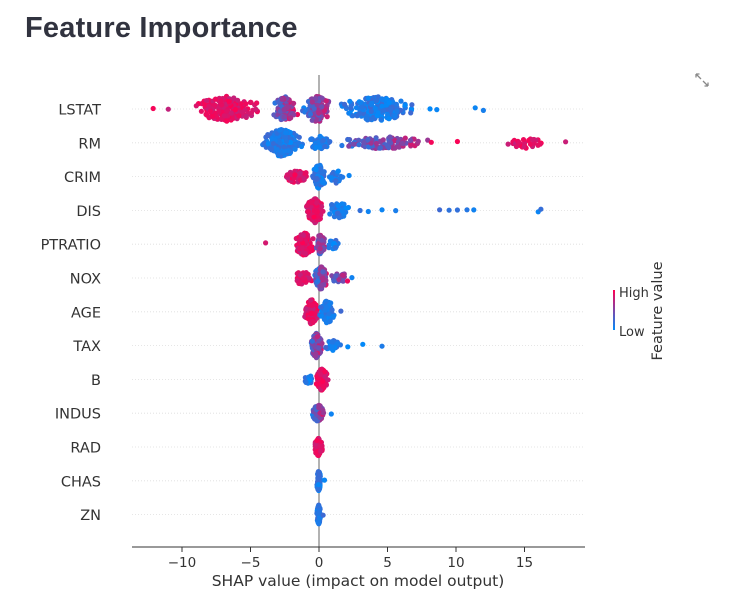 The width and height of the screenshot is (751, 616). What do you see at coordinates (85, 280) in the screenshot?
I see `y-tick-label: NOX` at bounding box center [85, 280].